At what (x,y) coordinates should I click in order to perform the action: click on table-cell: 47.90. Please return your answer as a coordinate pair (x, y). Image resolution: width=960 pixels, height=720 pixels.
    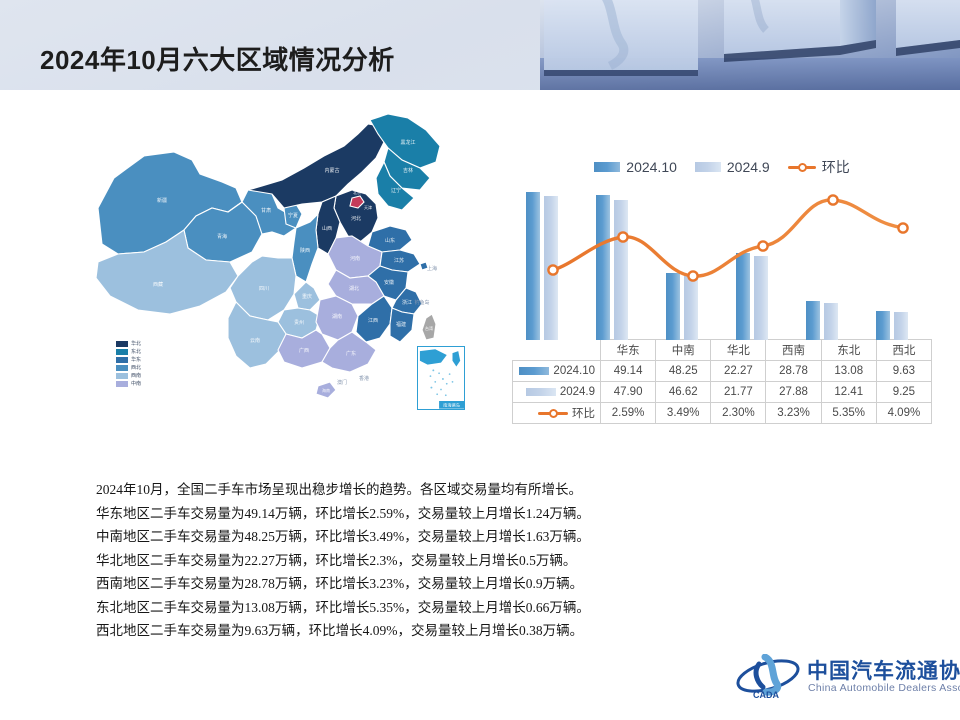
    Looking at the image, I should click on (628, 392).